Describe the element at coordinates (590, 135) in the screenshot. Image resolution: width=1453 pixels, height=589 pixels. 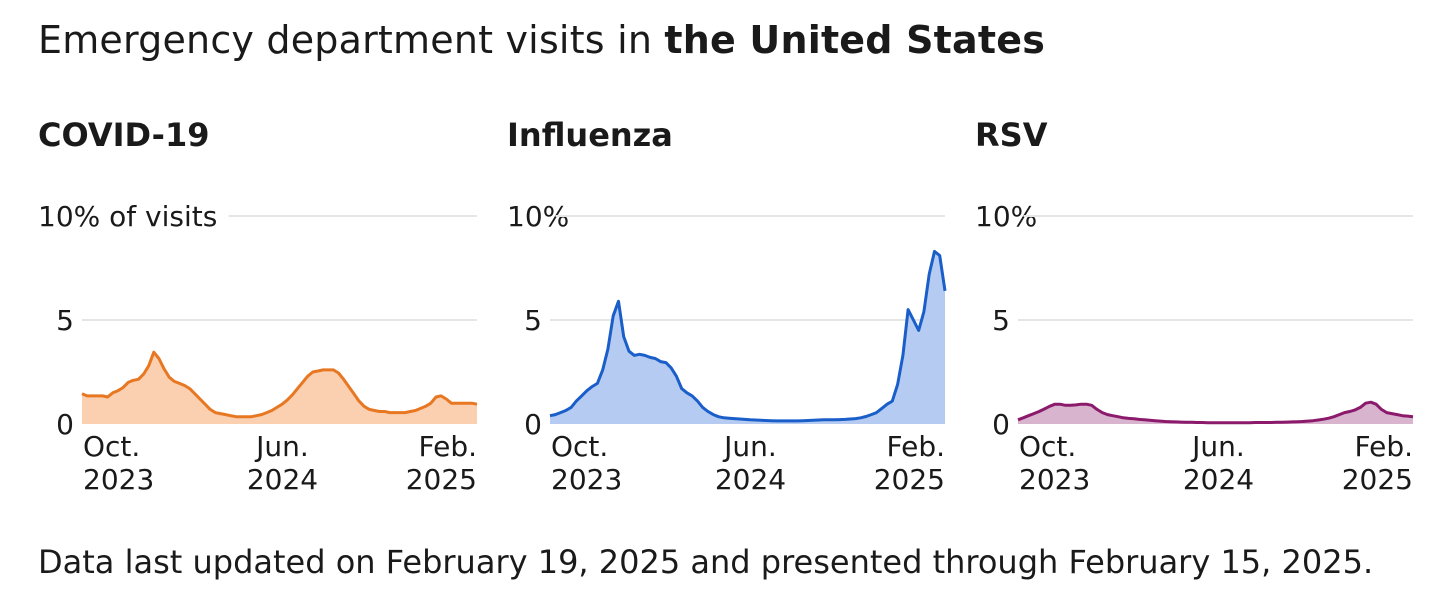
I see `panel-title: Influenza` at that location.